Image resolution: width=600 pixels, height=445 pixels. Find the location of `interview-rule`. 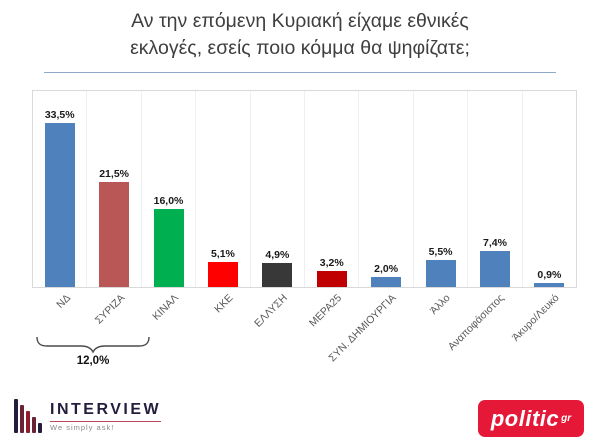

interview-rule is located at coordinates (106, 421).